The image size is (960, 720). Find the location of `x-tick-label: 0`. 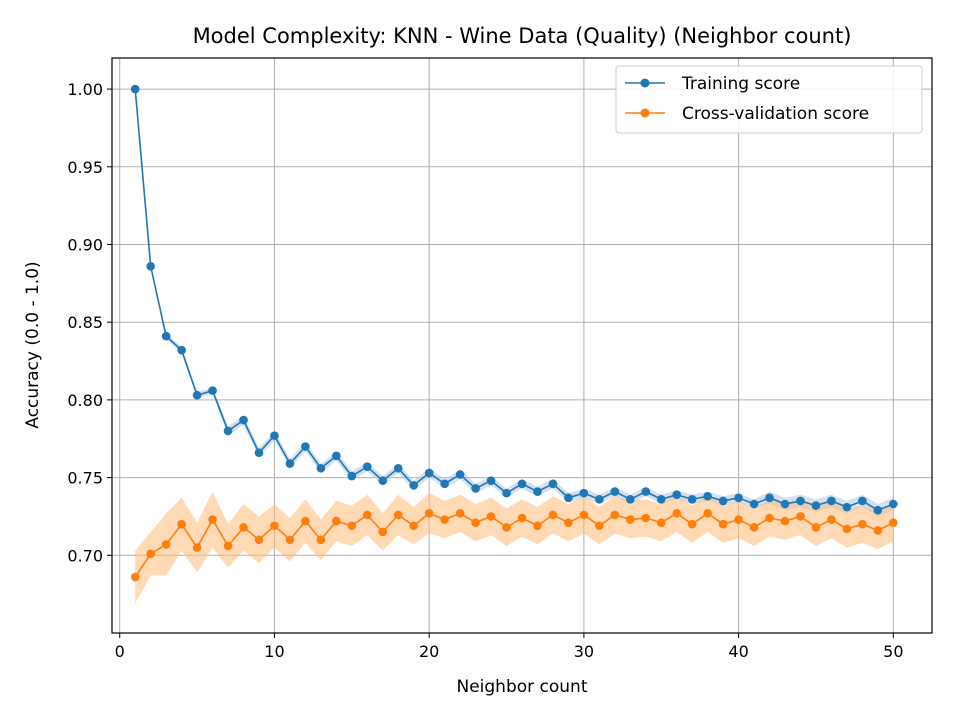

x-tick-label: 0 is located at coordinates (120, 651).